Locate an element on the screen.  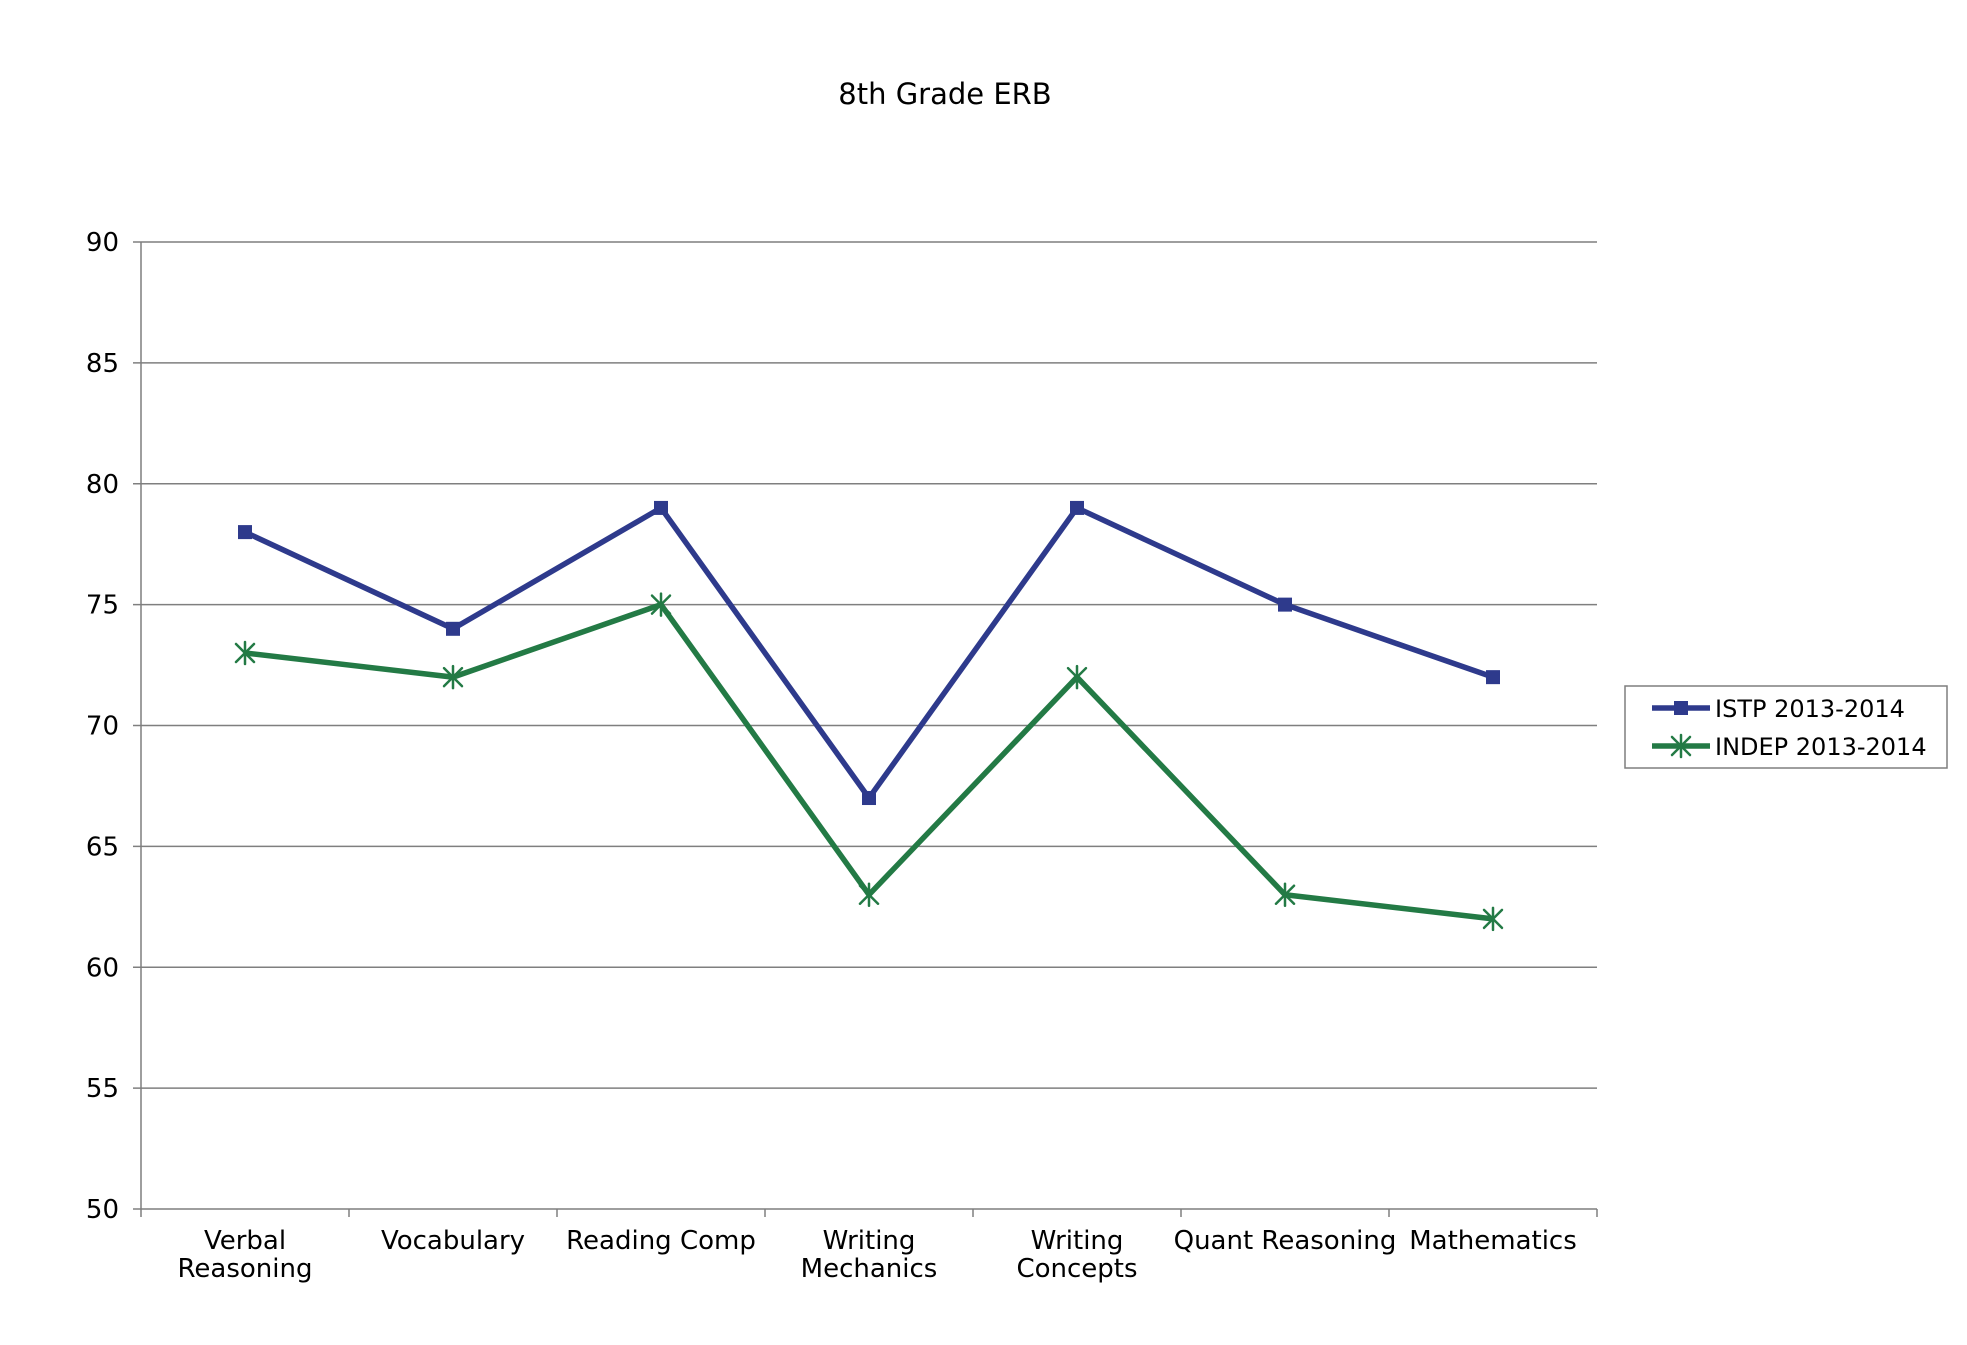
y-tick-label: 90 is located at coordinates (102, 243).